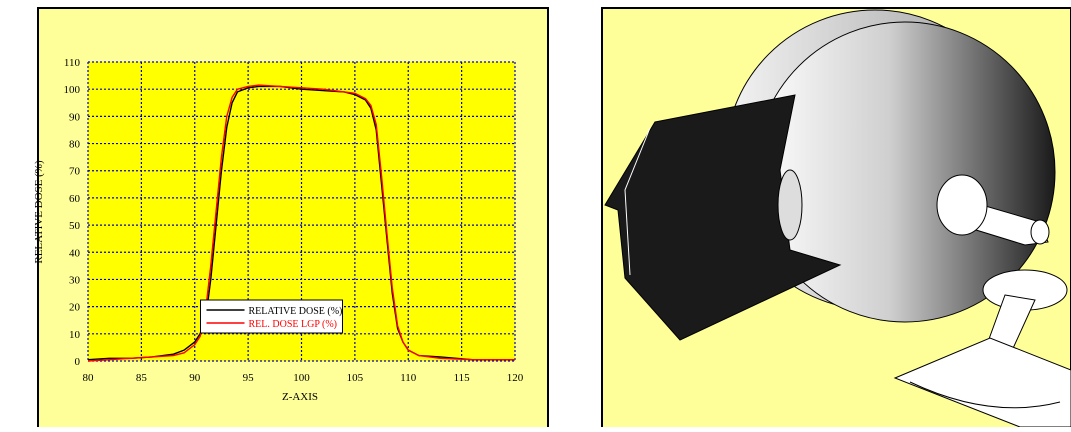  I want to click on y-tick-label: 40, so click(75, 253).